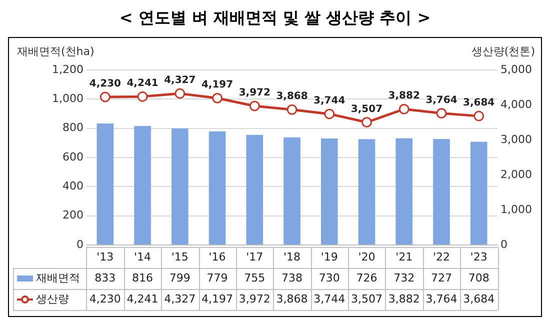  What do you see at coordinates (404, 96) in the screenshot?
I see `text: 3,882` at bounding box center [404, 96].